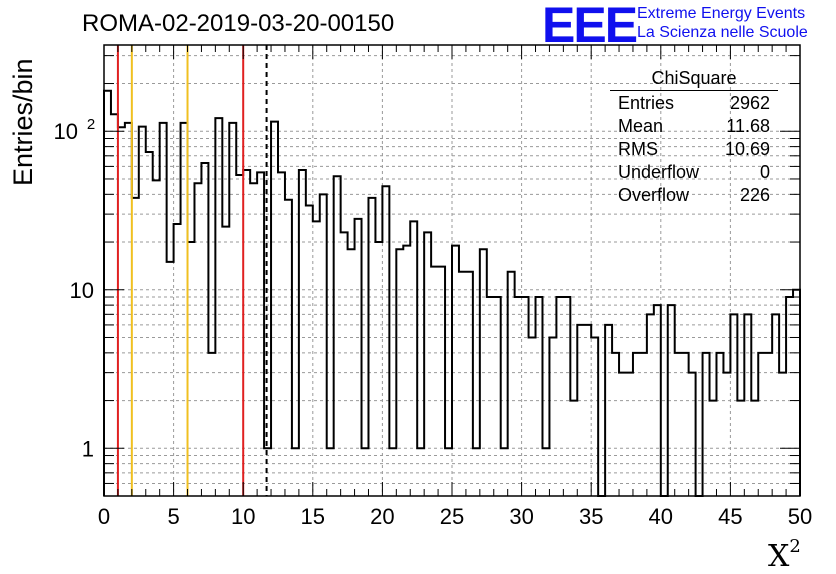  What do you see at coordinates (654, 195) in the screenshot?
I see `stats-label: Overflow` at bounding box center [654, 195].